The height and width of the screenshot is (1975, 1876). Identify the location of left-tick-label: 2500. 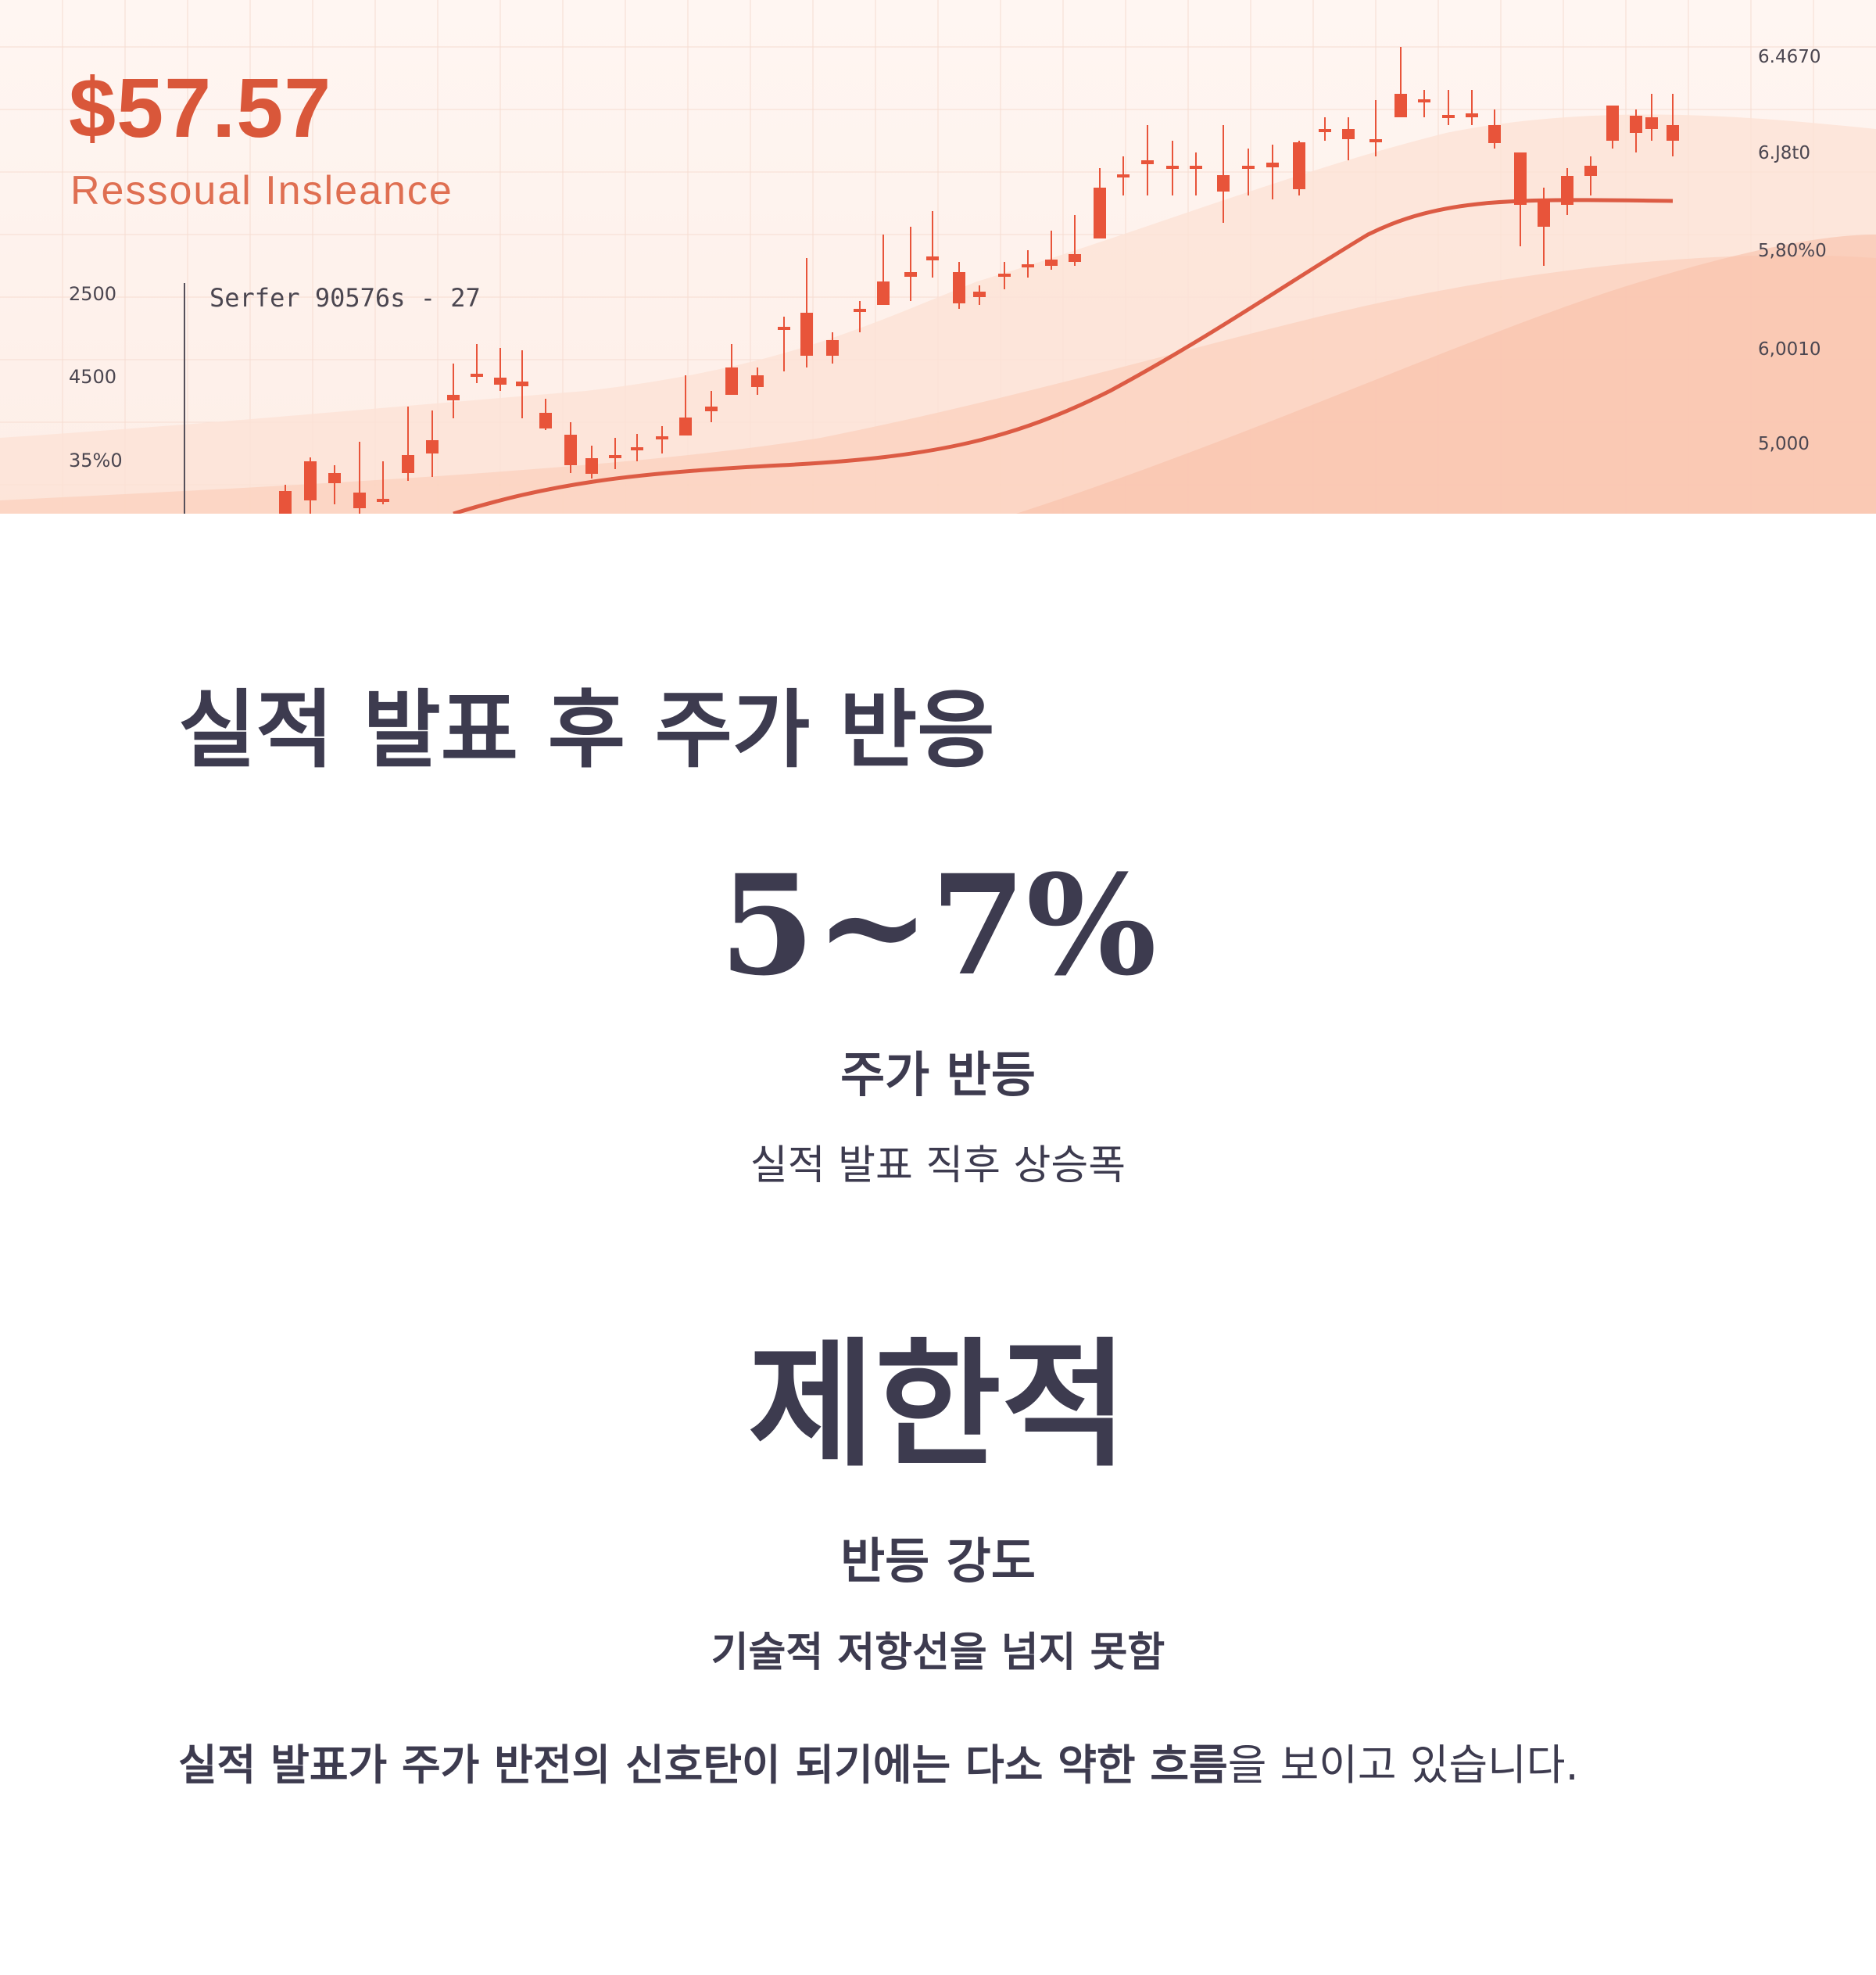
(93, 294).